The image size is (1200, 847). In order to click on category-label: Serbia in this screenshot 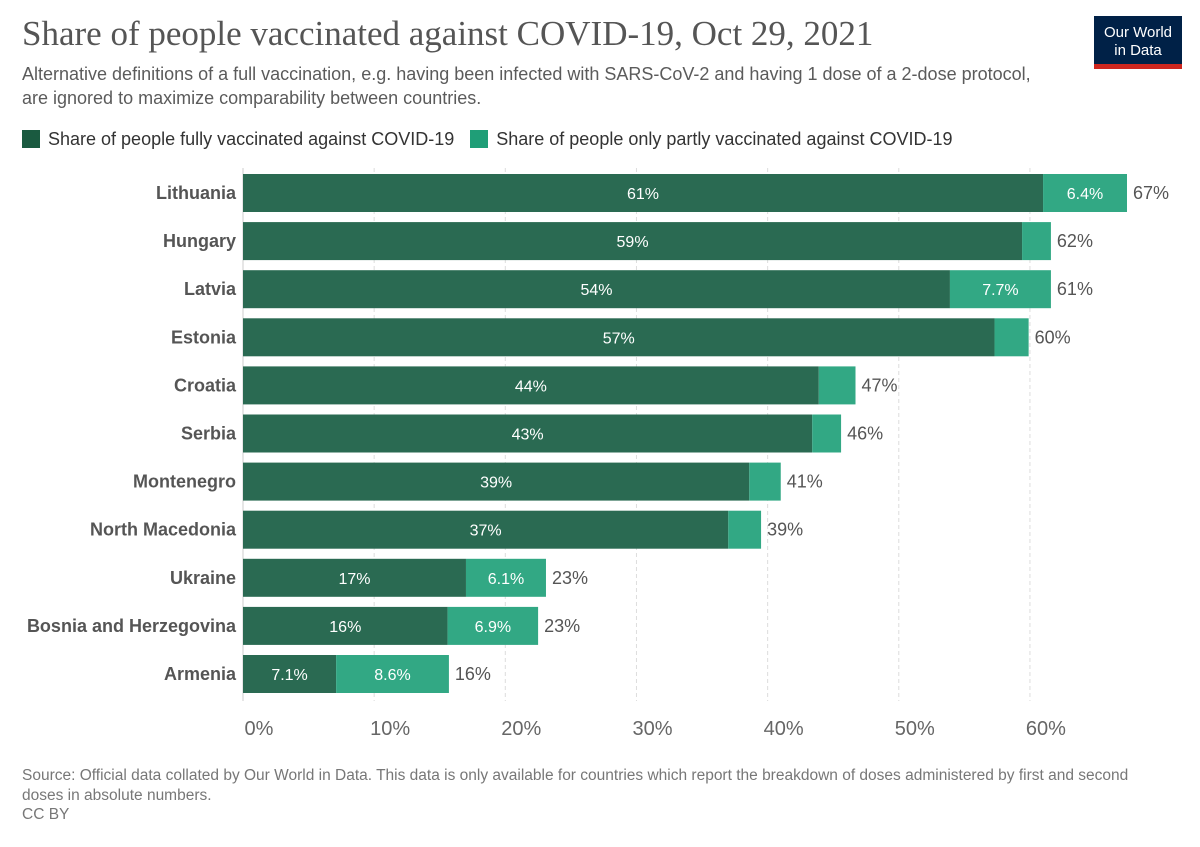, I will do `click(209, 434)`.